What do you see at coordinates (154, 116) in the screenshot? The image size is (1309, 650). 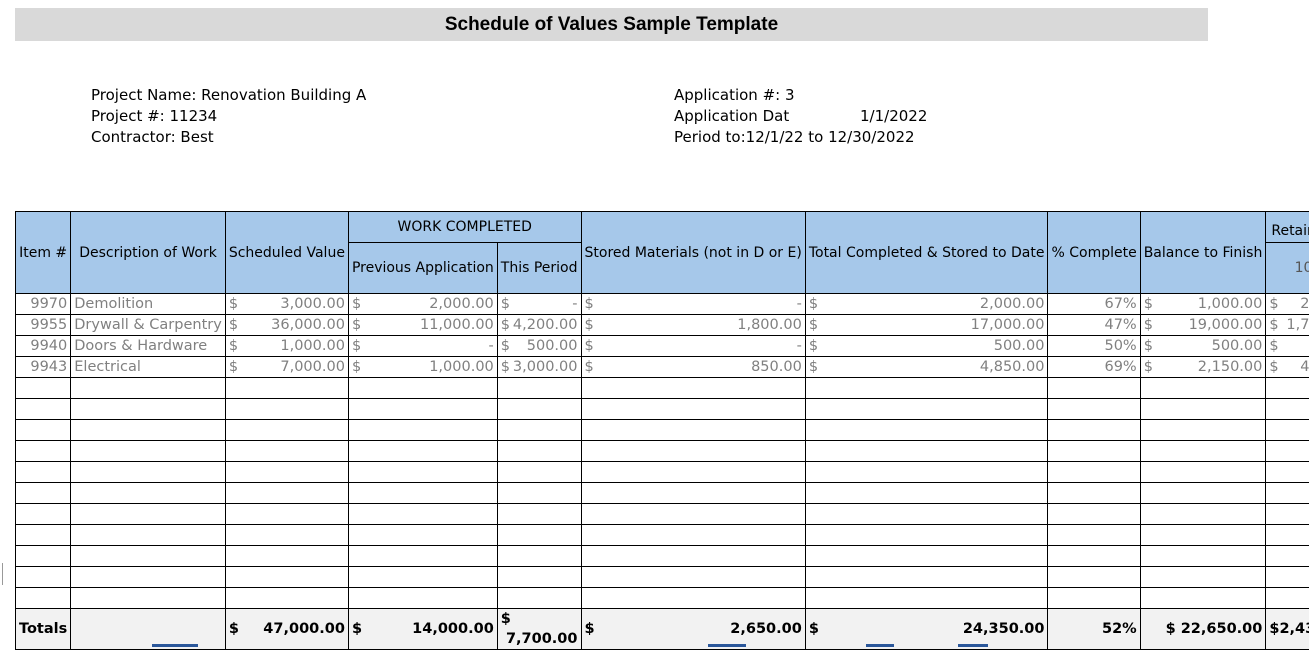 I see `project-number: Project #: 11234` at bounding box center [154, 116].